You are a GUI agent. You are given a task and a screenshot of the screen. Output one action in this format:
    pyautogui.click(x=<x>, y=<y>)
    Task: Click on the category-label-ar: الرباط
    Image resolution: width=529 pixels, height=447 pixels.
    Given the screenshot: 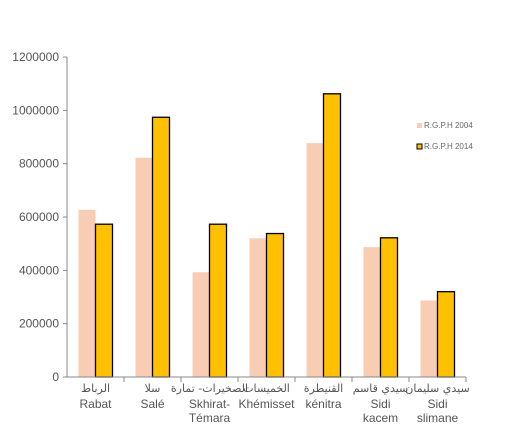 What is the action you would take?
    pyautogui.click(x=95, y=388)
    